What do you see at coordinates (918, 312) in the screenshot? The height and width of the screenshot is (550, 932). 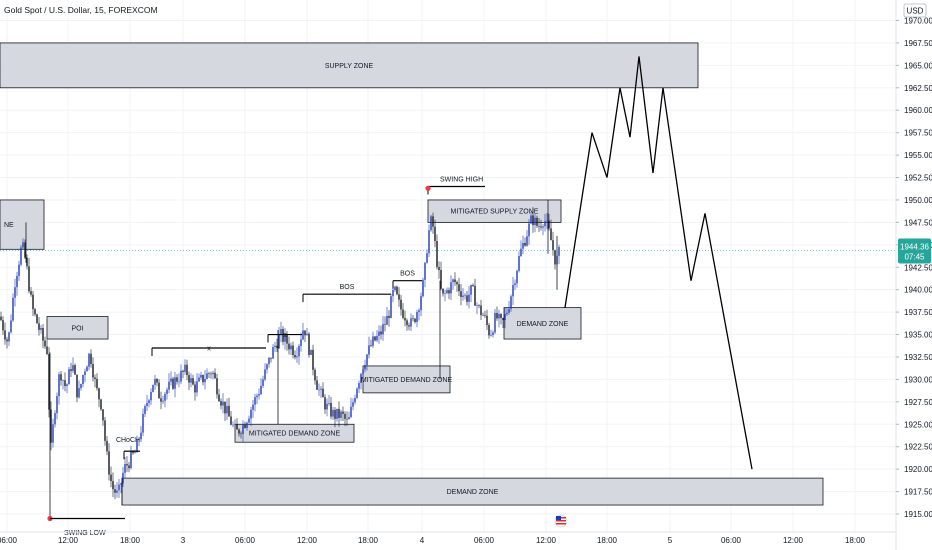 I see `price-tick-label: 1937.50` at bounding box center [918, 312].